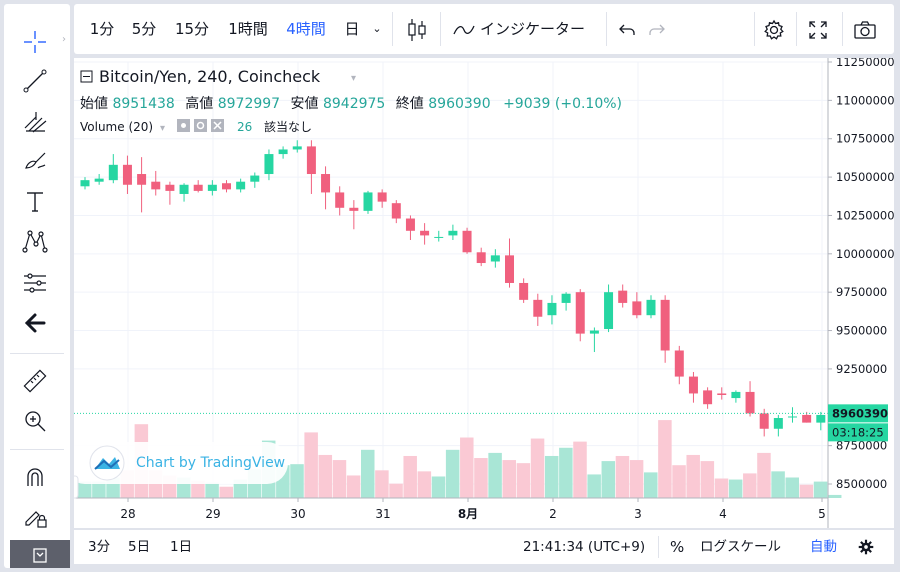  What do you see at coordinates (865, 215) in the screenshot?
I see `y-tick-label: 10250000` at bounding box center [865, 215].